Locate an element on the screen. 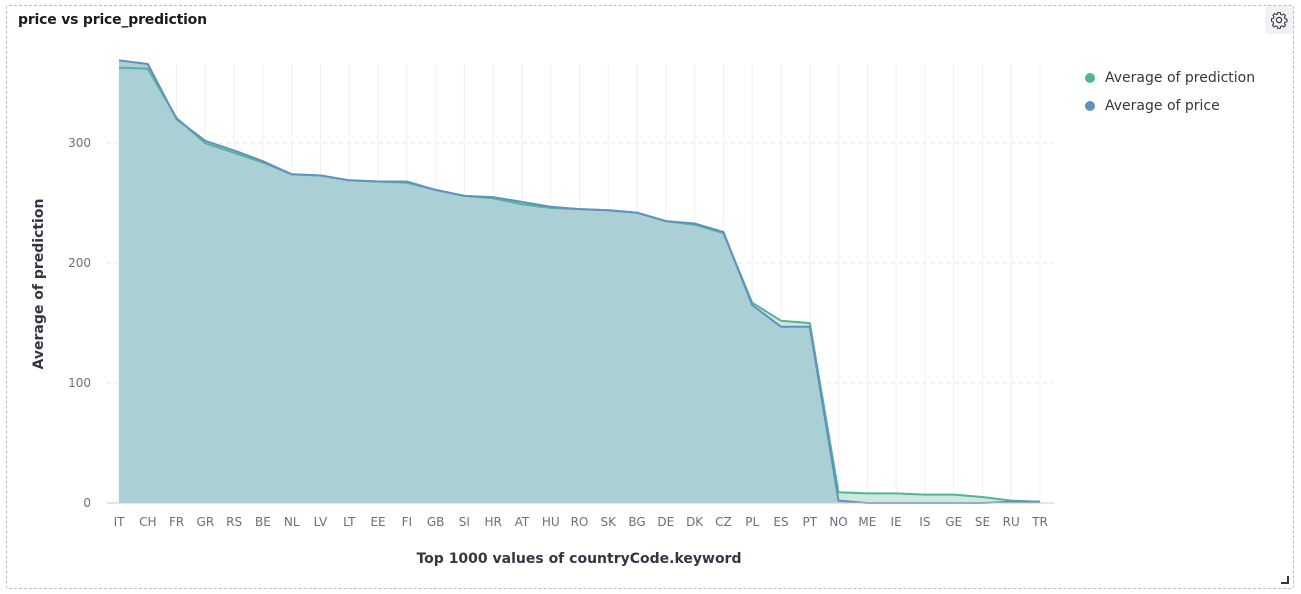 The width and height of the screenshot is (1301, 594). panel-settings-button is located at coordinates (1279, 20).